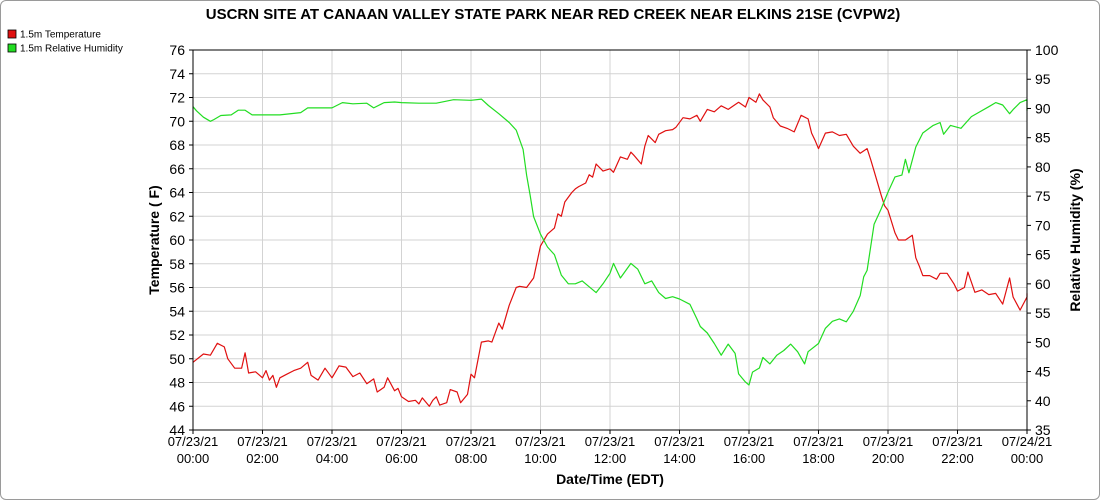  What do you see at coordinates (177, 74) in the screenshot?
I see `y-tick-label-left: 74` at bounding box center [177, 74].